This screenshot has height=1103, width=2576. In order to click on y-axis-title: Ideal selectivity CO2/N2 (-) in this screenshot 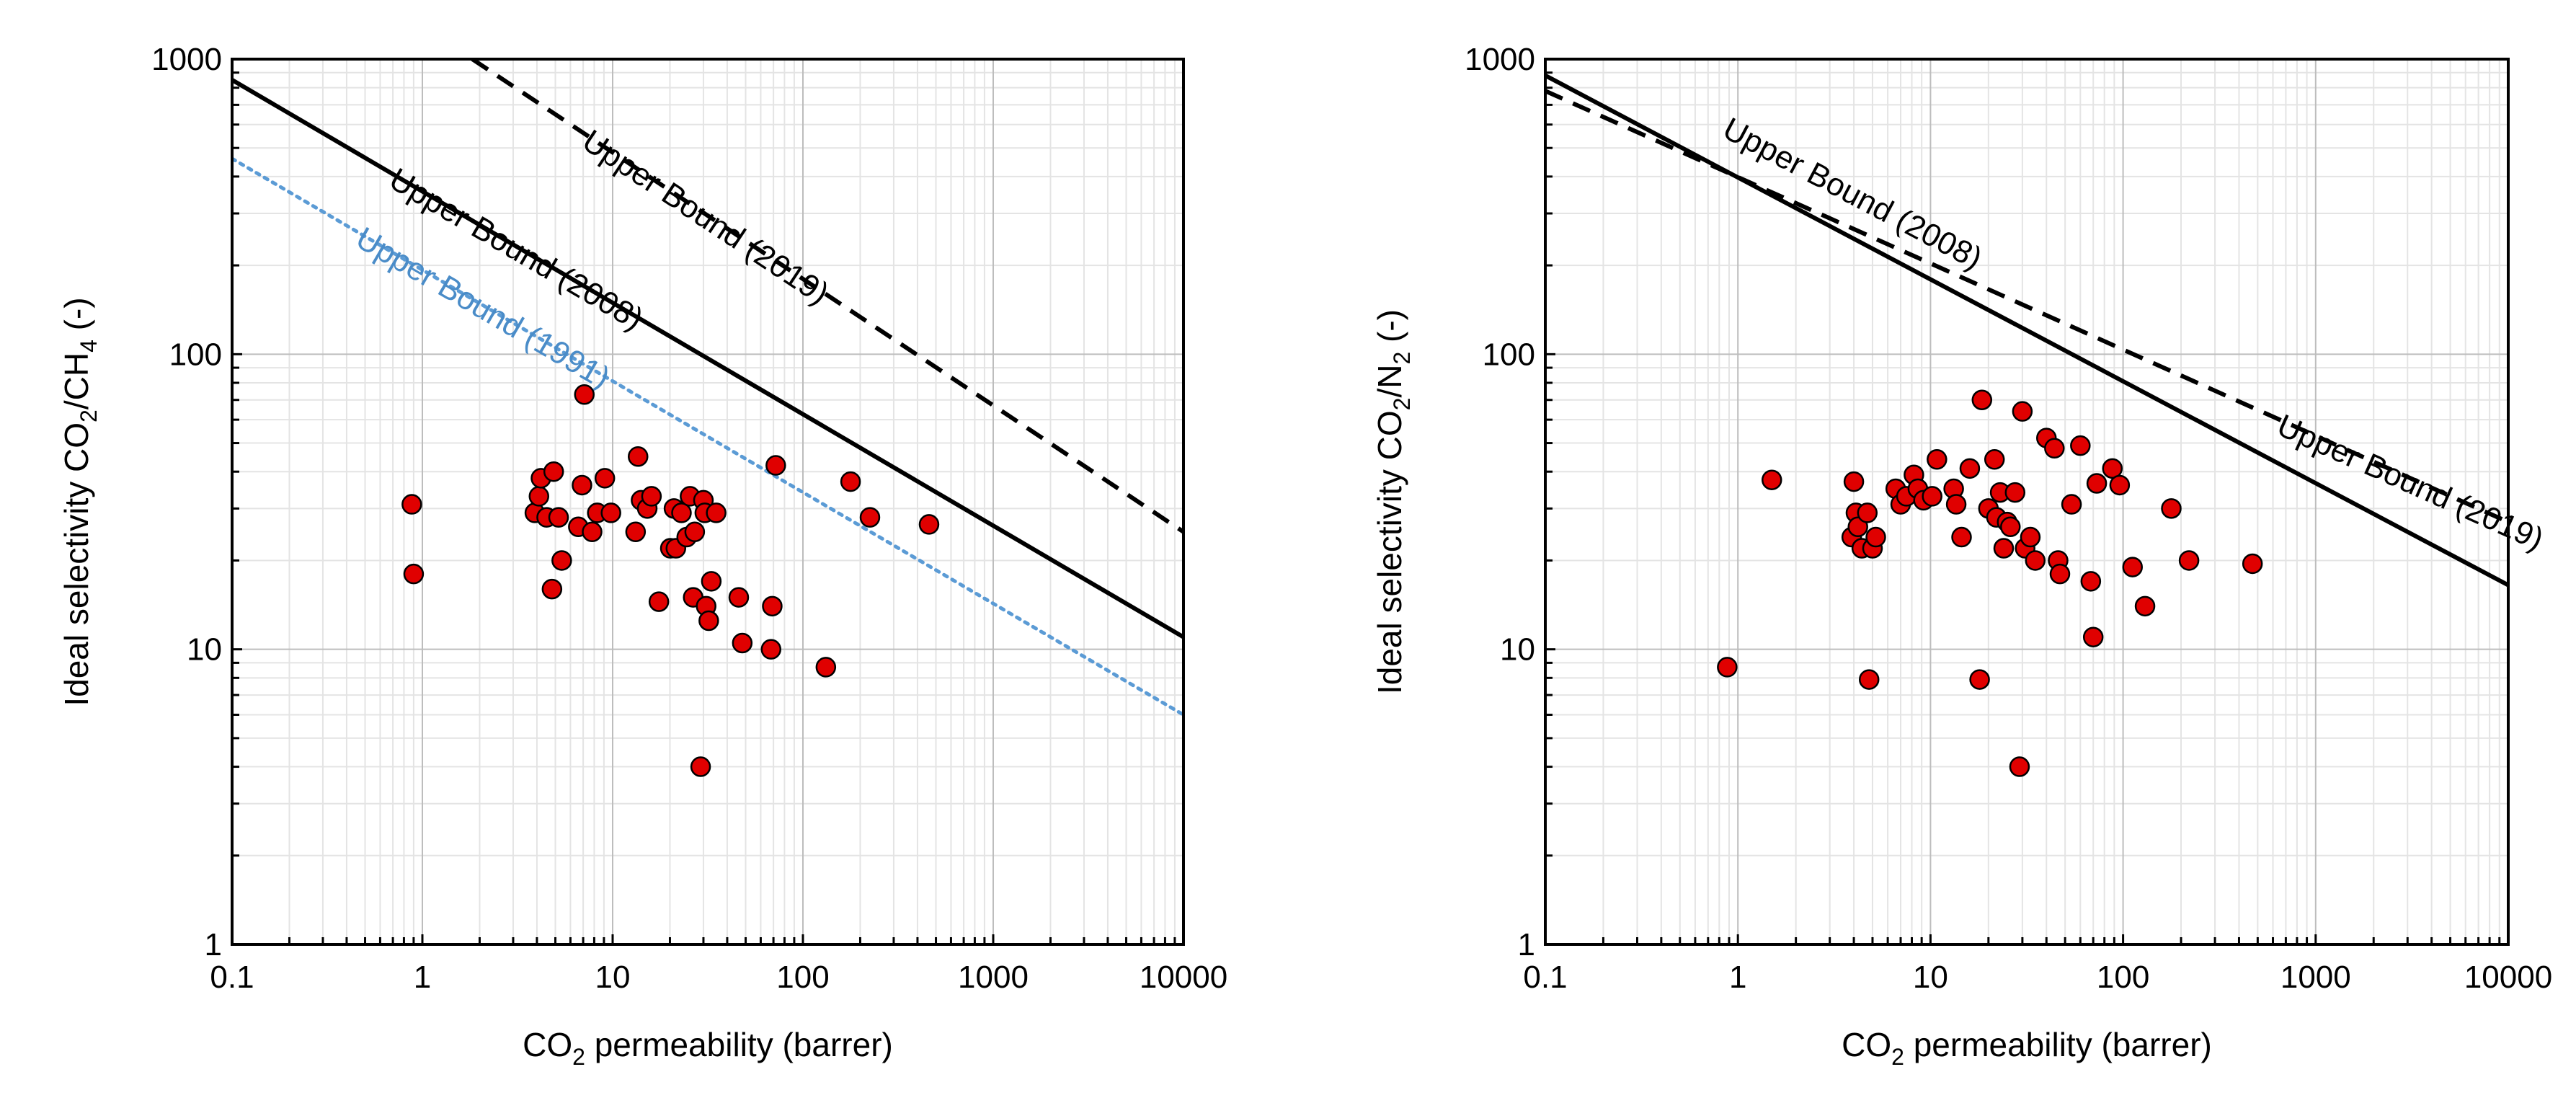, I will do `click(1393, 501)`.